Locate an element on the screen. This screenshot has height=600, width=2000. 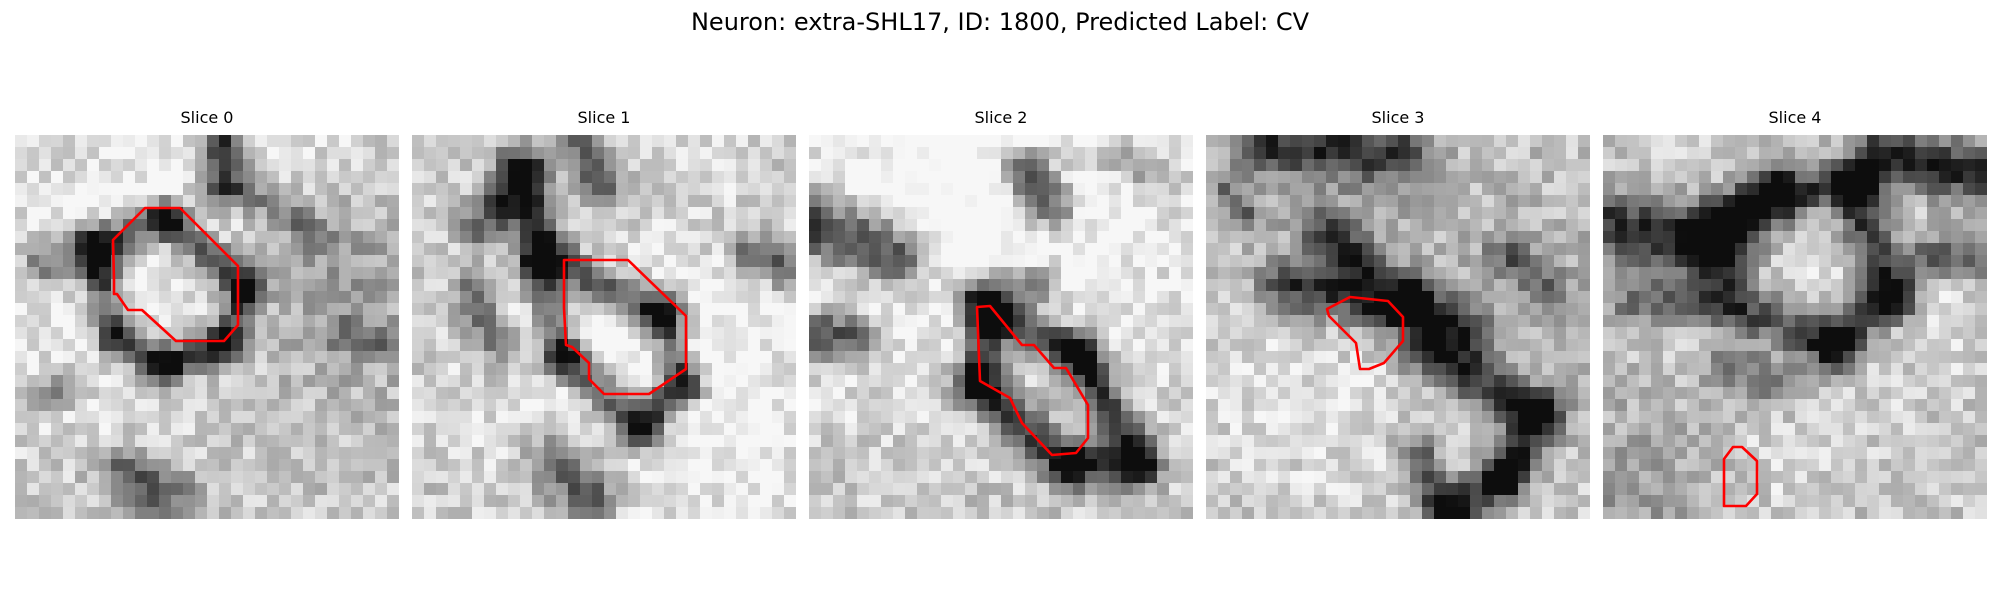
slice-title-2: Slice 2 is located at coordinates (1001, 118).